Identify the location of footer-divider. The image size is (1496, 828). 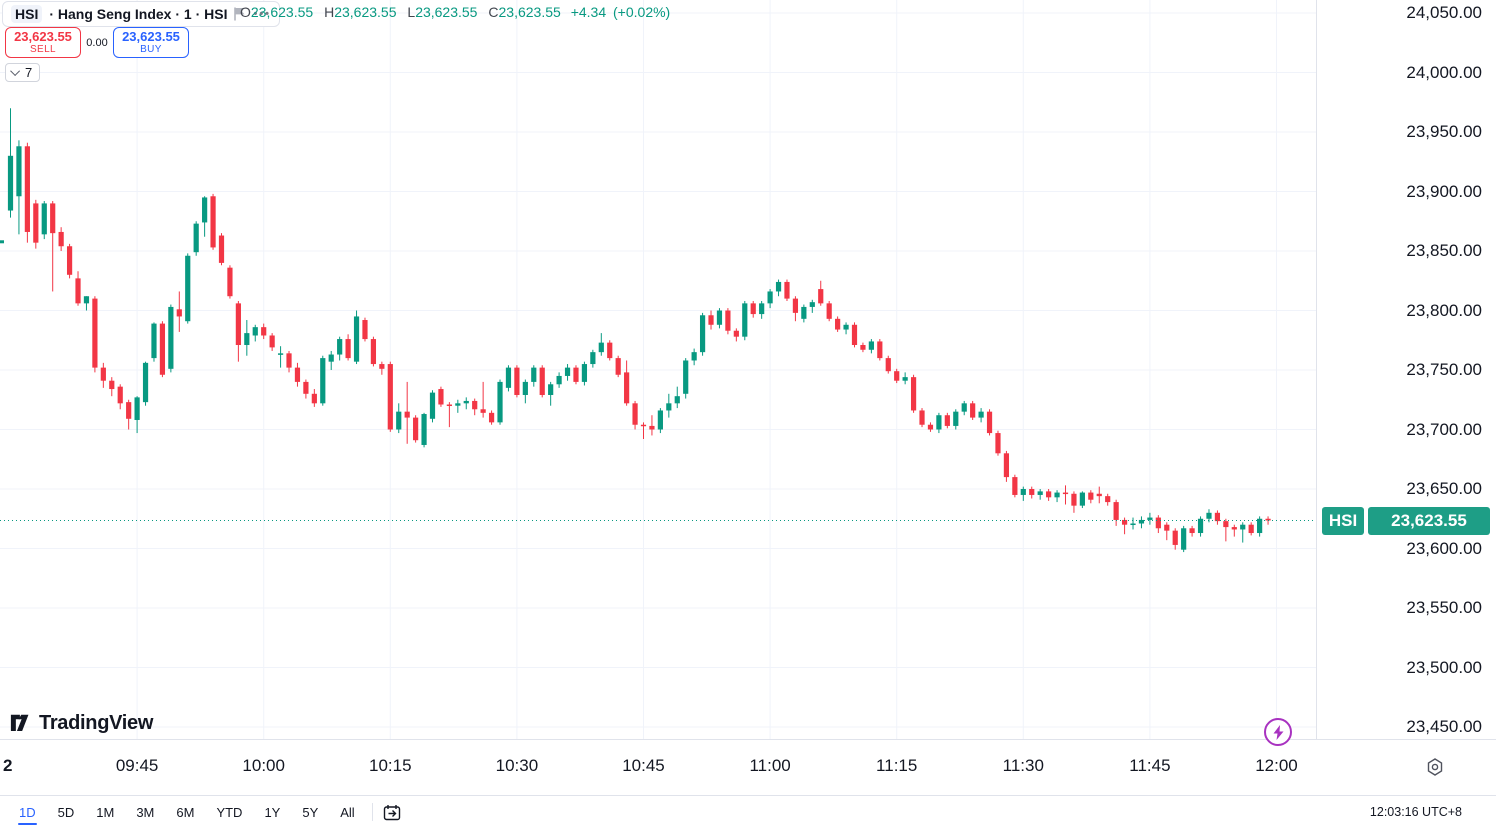
(372, 812).